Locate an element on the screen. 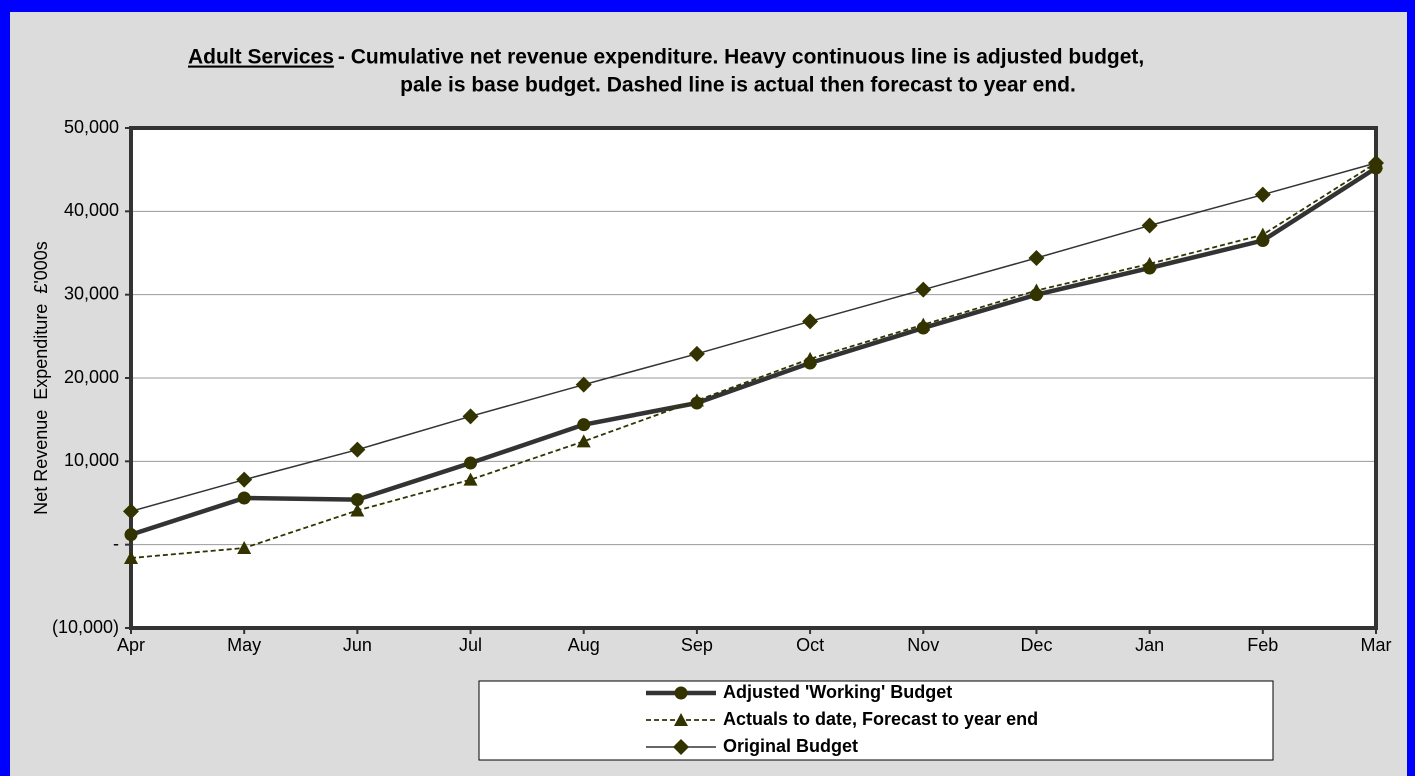 The height and width of the screenshot is (776, 1415). y-tick-label: (10,000) is located at coordinates (85, 627).